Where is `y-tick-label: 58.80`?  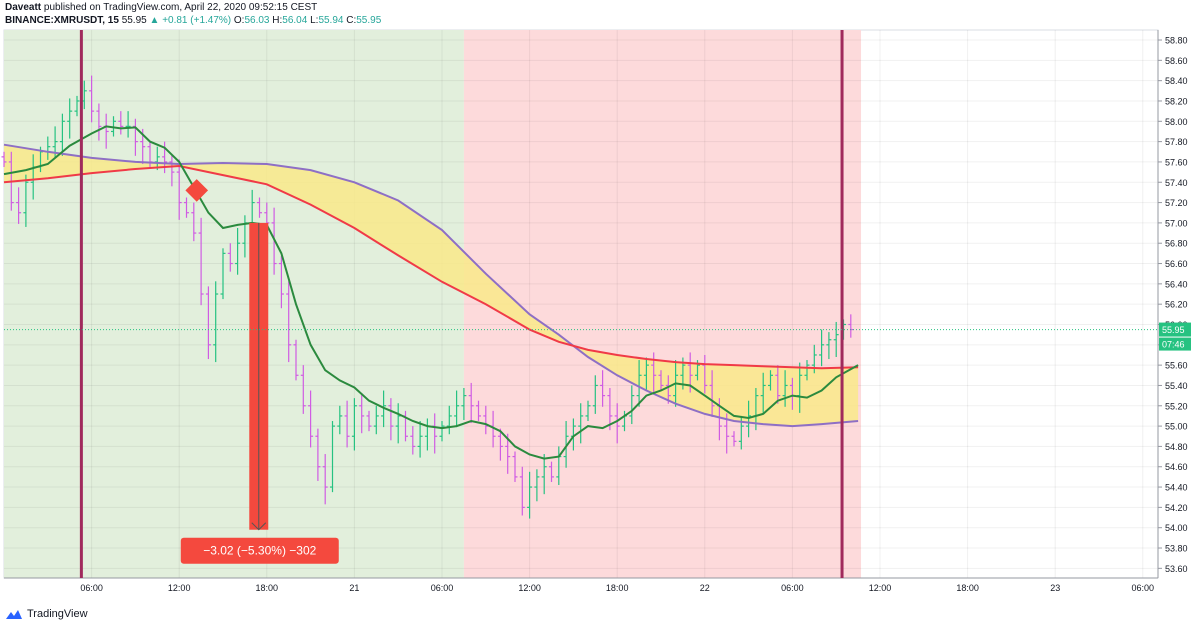 y-tick-label: 58.80 is located at coordinates (1176, 41).